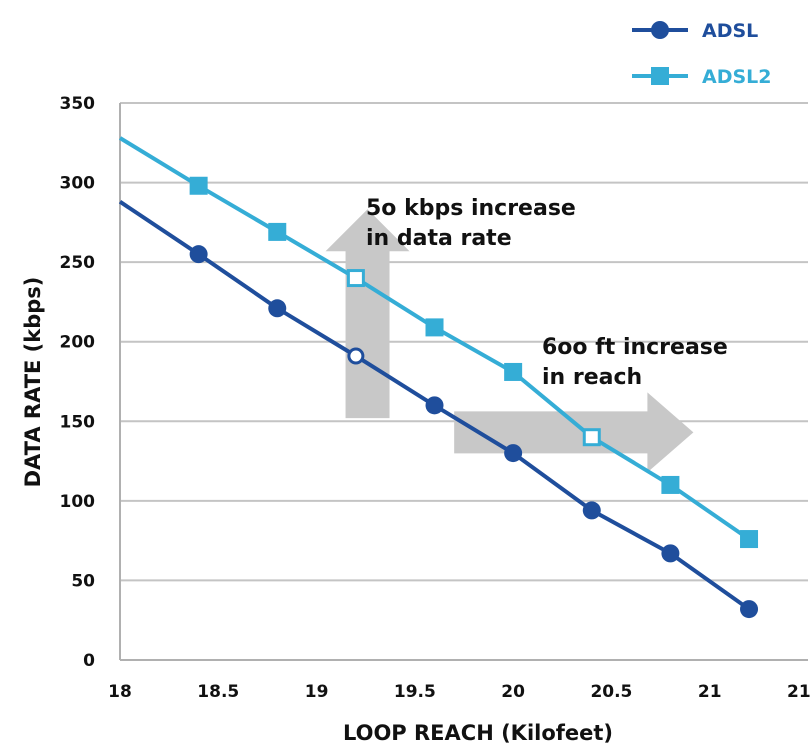 Image resolution: width=812 pixels, height=752 pixels. Describe the element at coordinates (367, 314) in the screenshot. I see `up-arrow-shape` at that location.